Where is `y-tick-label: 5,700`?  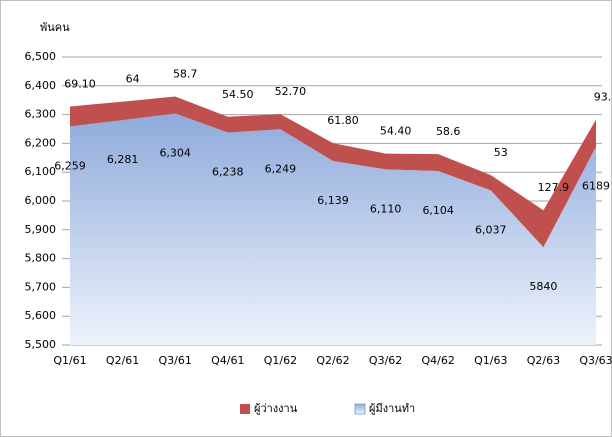
y-tick-label: 5,700 is located at coordinates (41, 286).